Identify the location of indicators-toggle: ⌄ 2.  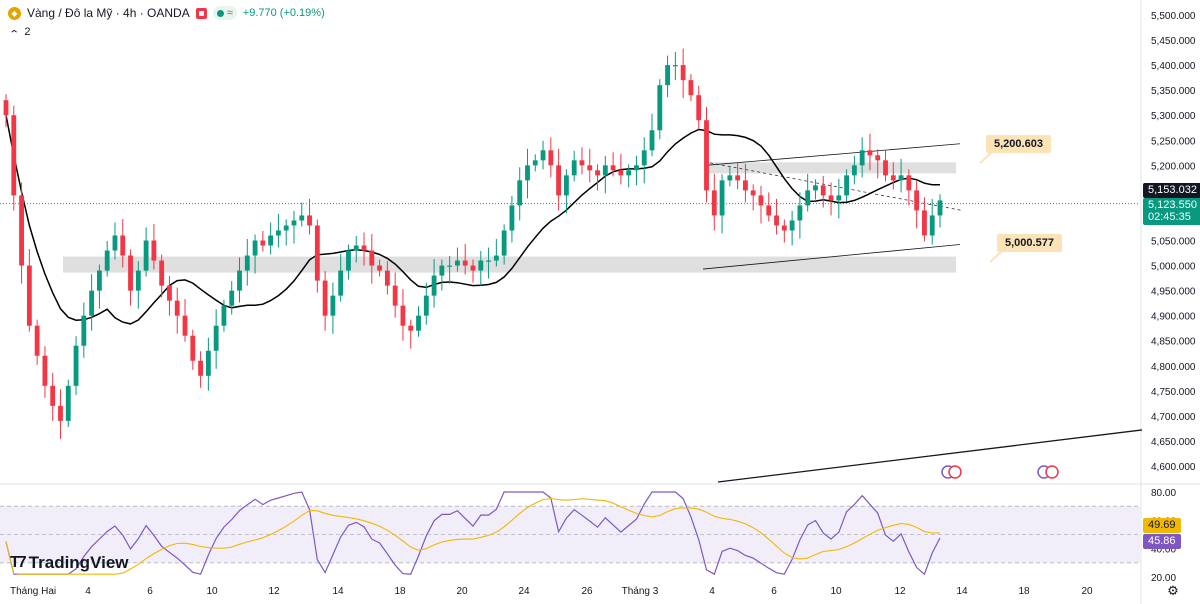
(19, 32).